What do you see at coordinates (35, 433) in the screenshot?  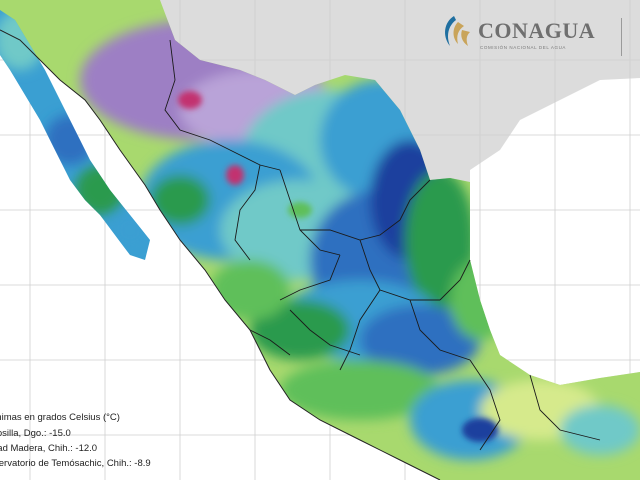 I see `legend-item: Rosilla, Dgo.: -15.0` at bounding box center [35, 433].